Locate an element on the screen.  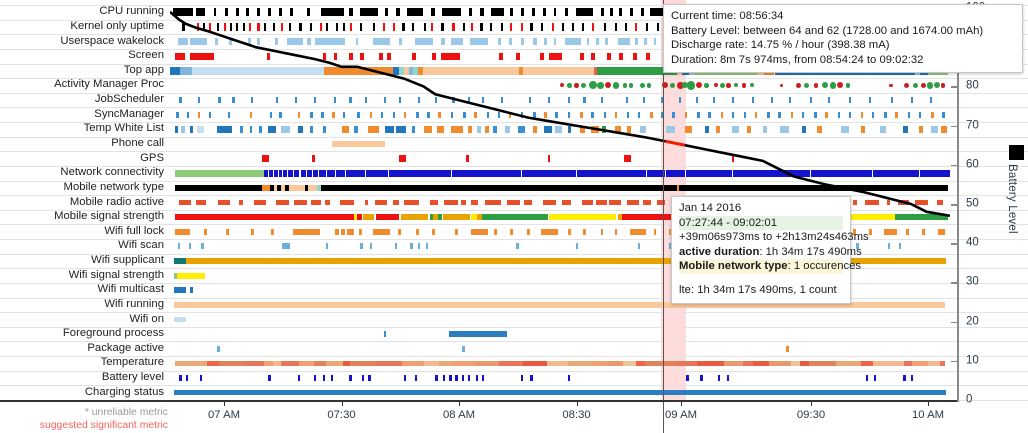
track-package-active is located at coordinates (560, 348).